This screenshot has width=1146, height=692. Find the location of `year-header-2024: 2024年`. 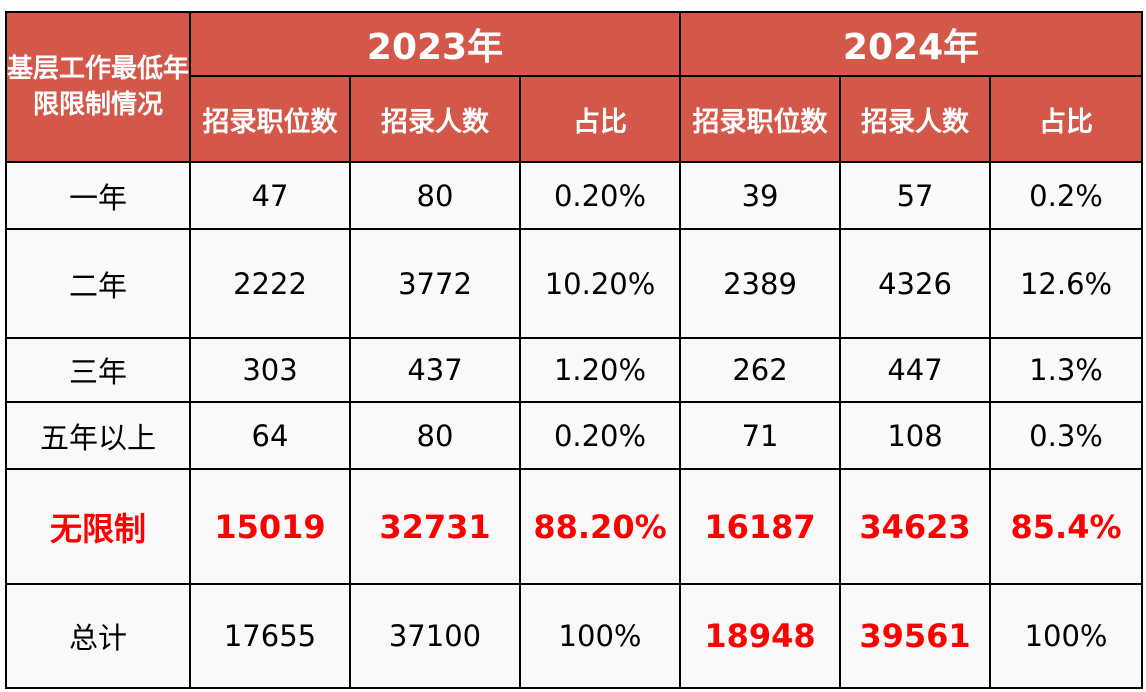

year-header-2024: 2024年 is located at coordinates (911, 44).